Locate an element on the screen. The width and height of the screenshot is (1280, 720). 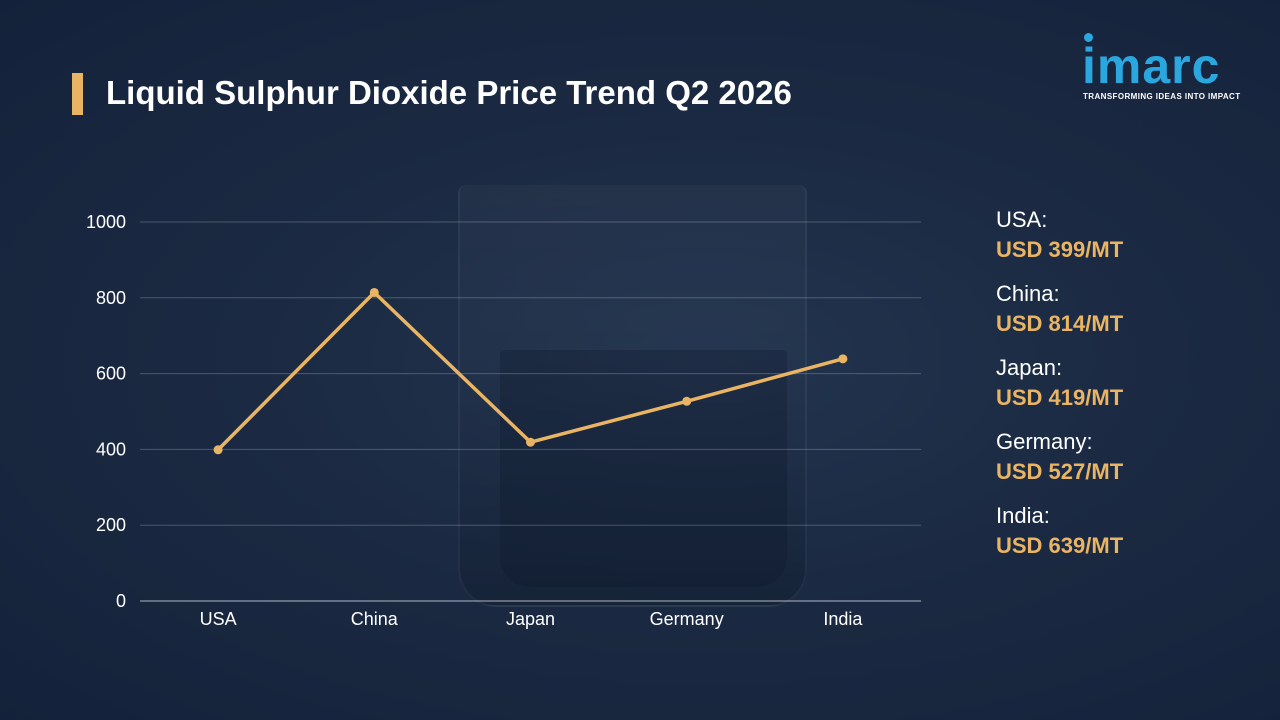
price-value: USD 639/MT is located at coordinates (1060, 545).